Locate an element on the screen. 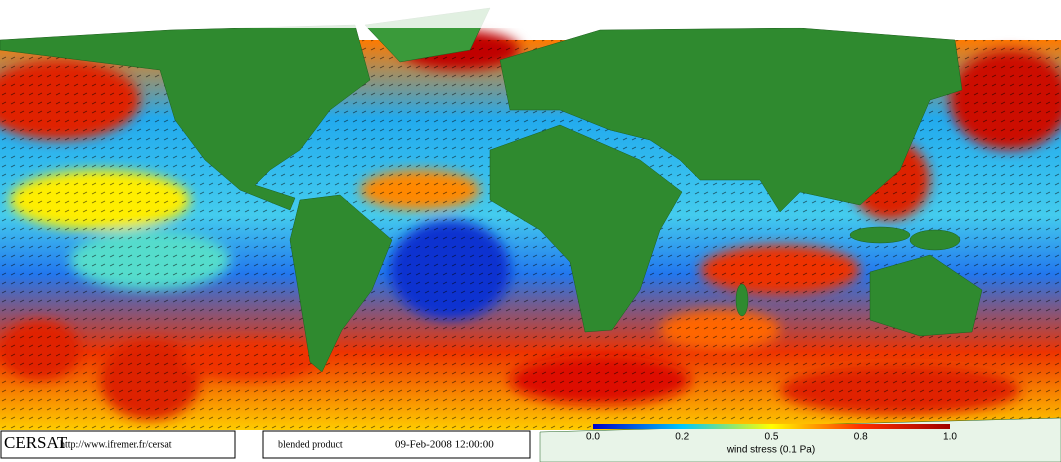  timestamp: 09-Feb-2008 12:00:00 is located at coordinates (444, 445).